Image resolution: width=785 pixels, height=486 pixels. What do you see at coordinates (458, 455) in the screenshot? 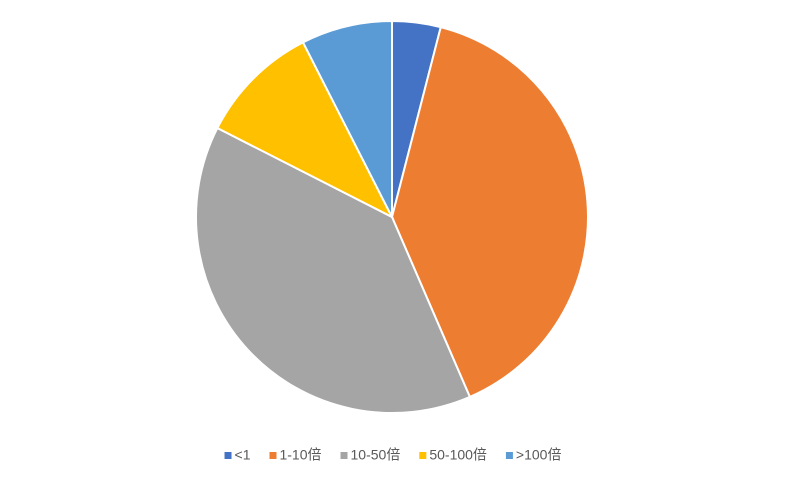
I see `legend-label: 50-100倍` at bounding box center [458, 455].